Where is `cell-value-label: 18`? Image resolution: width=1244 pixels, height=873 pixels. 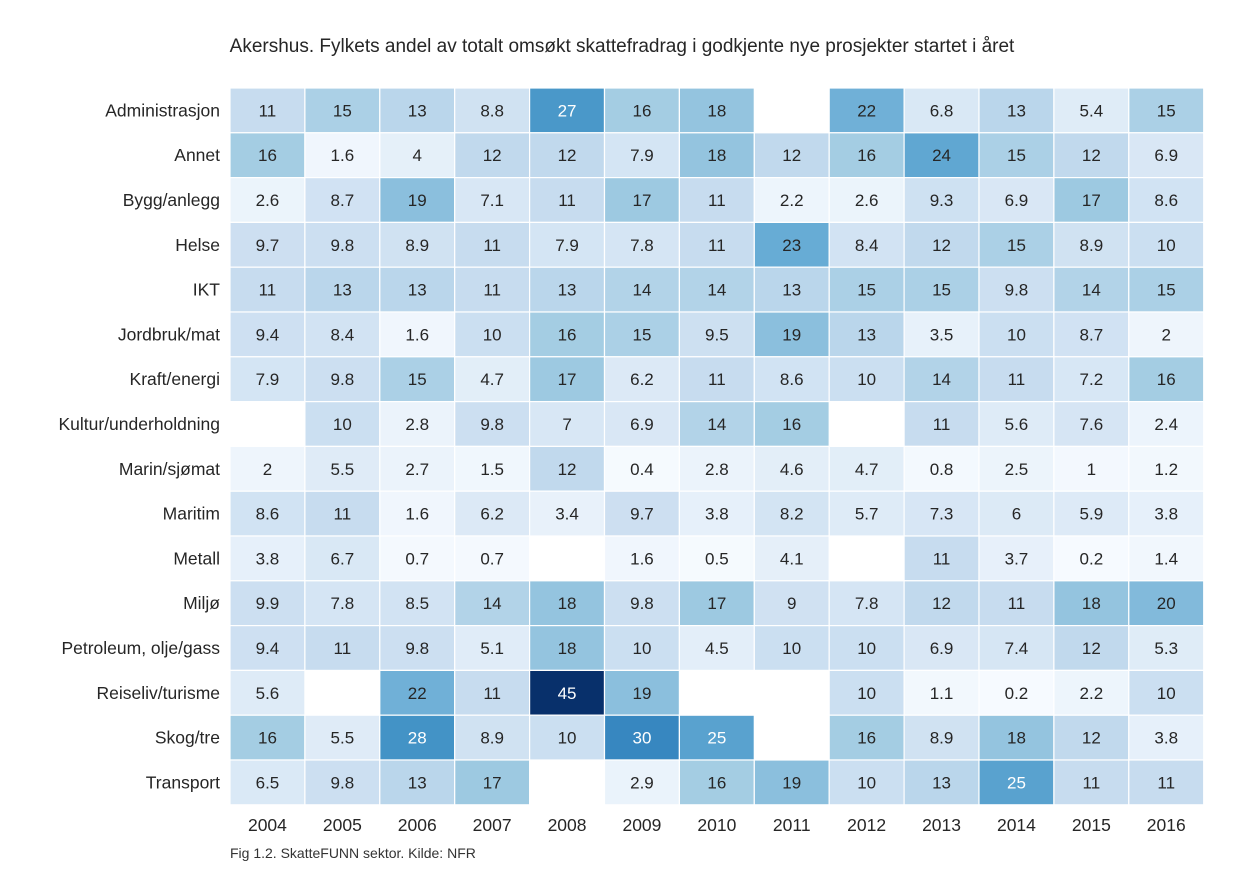 cell-value-label: 18 is located at coordinates (716, 110).